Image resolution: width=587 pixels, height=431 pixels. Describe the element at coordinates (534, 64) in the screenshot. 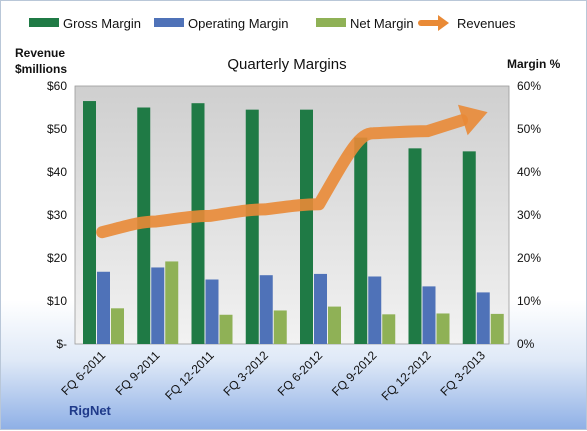

I see `right-axis-title: Margin %` at that location.